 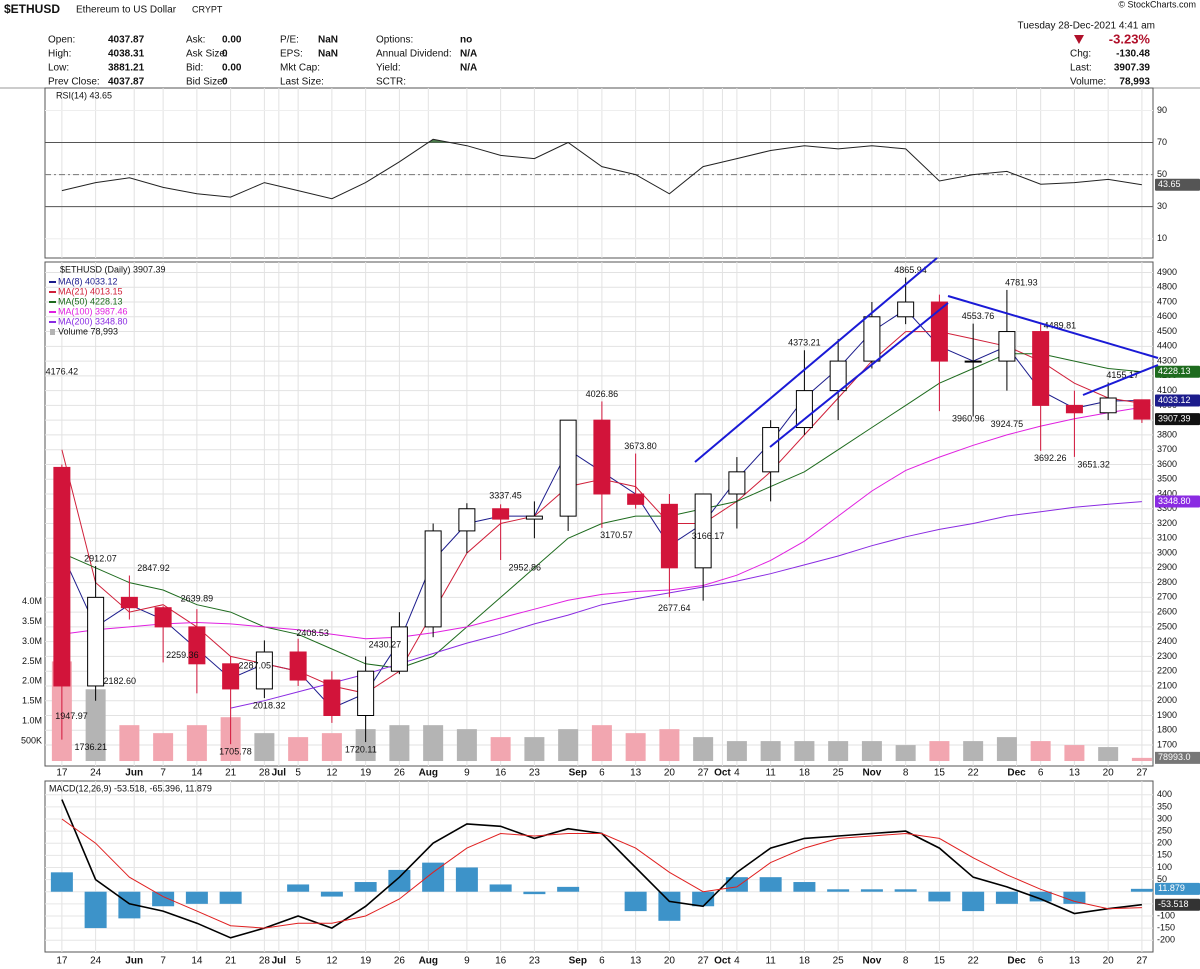 I want to click on y-tick-label: 1800, so click(x=1167, y=730).